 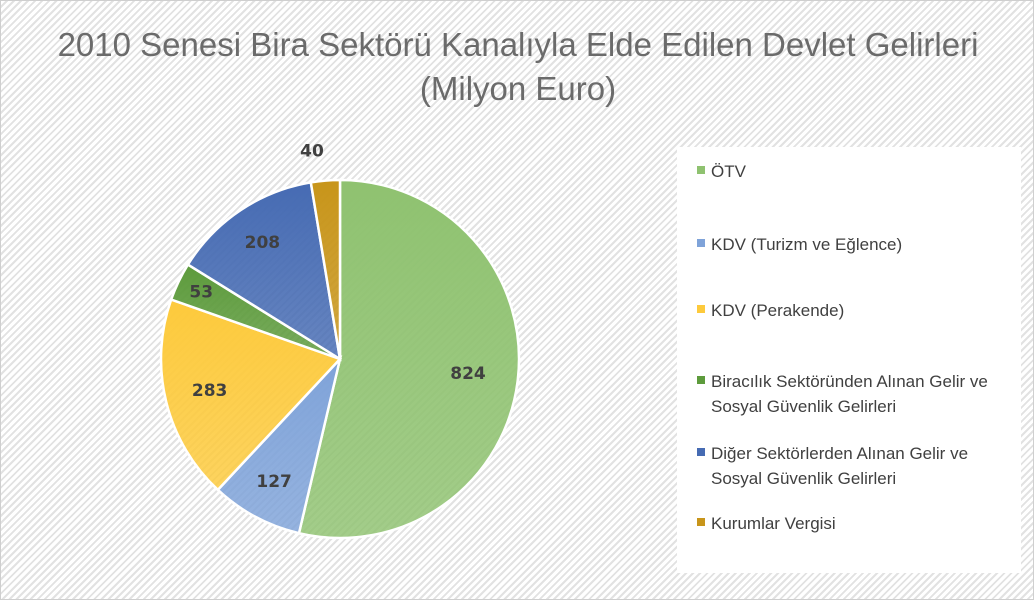 I want to click on legend-label: Kurumlar Vergisi, so click(x=773, y=523).